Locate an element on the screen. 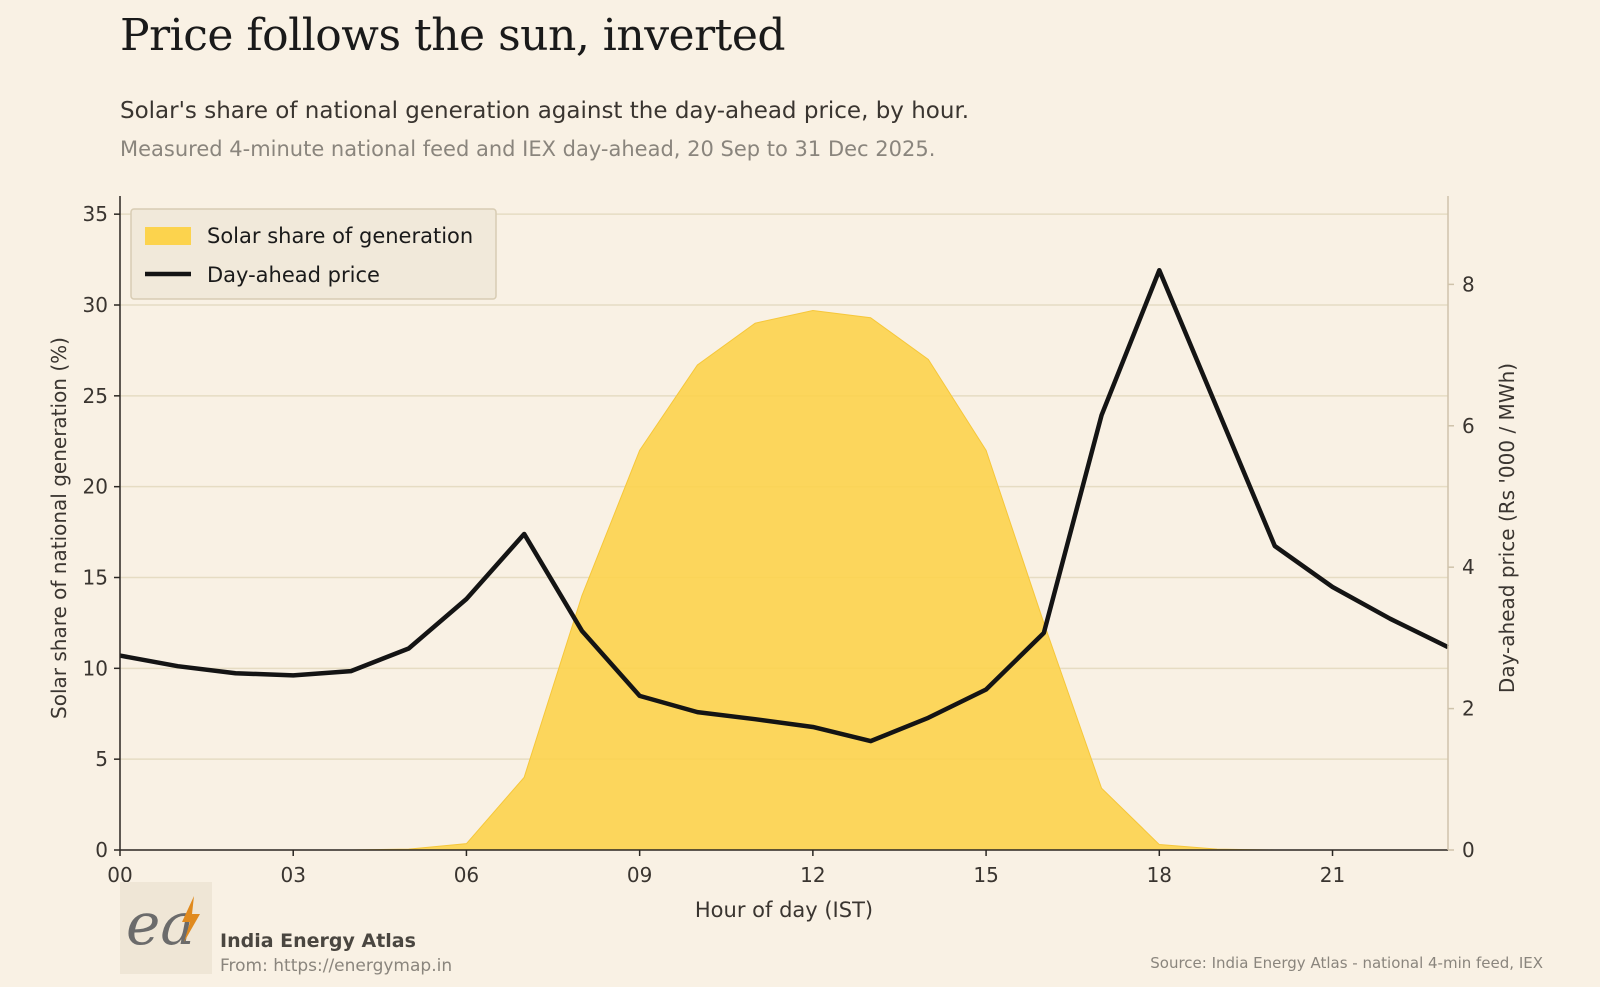 This screenshot has width=1600, height=987. x-tick-label: 18 is located at coordinates (1159, 875).